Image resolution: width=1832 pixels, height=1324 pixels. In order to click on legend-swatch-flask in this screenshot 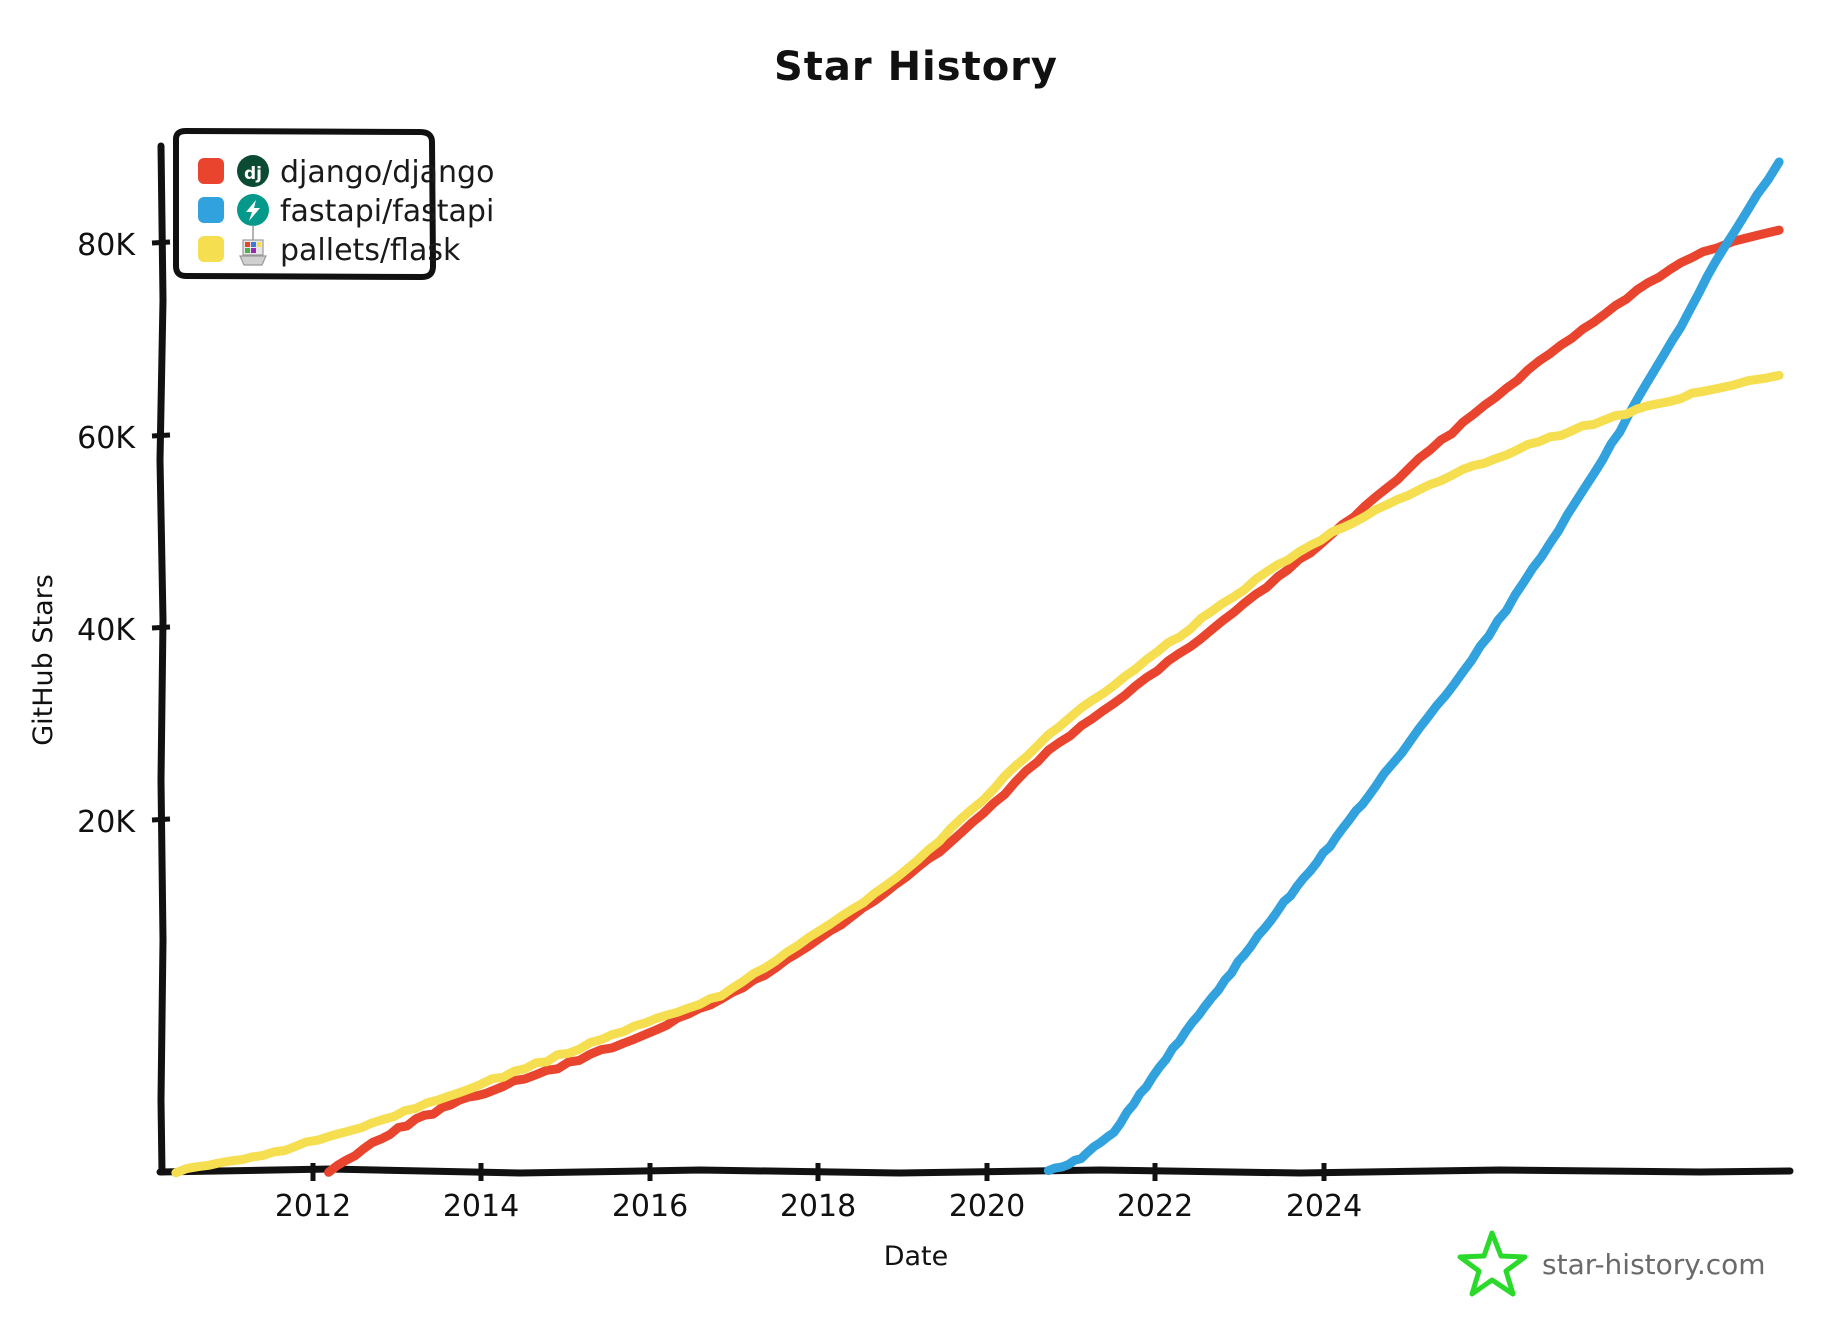, I will do `click(211, 249)`.